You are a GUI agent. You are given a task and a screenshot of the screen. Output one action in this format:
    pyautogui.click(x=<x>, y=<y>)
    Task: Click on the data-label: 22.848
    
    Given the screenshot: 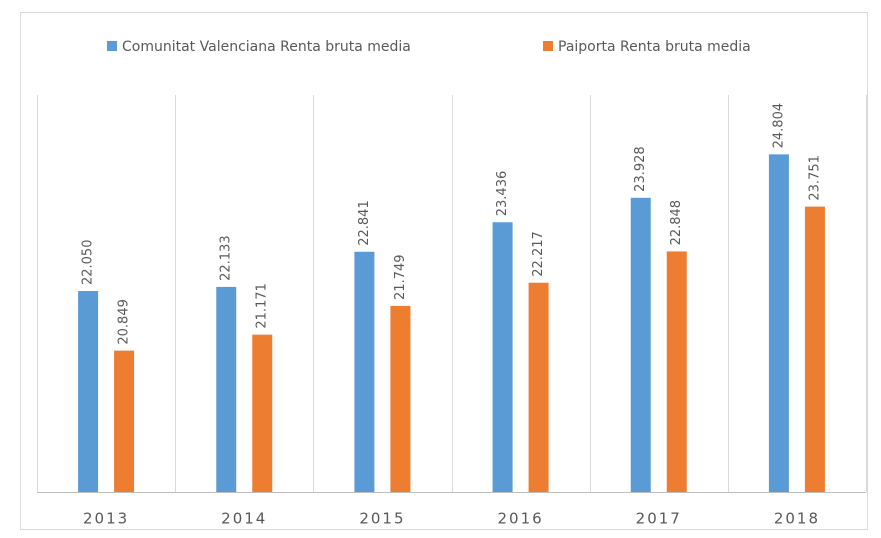 What is the action you would take?
    pyautogui.click(x=676, y=223)
    